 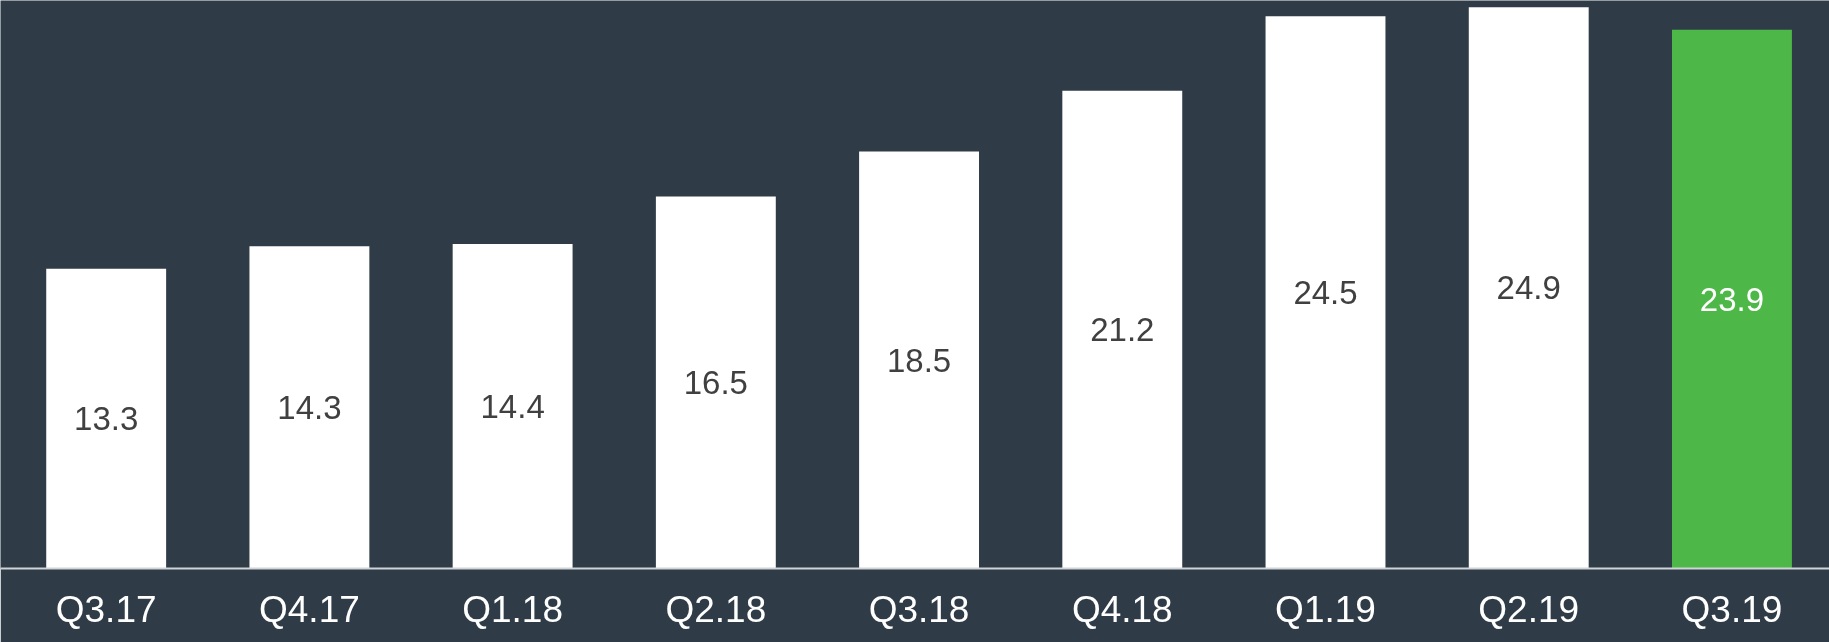 What do you see at coordinates (1325, 609) in the screenshot?
I see `x-tick-label: Q1.19` at bounding box center [1325, 609].